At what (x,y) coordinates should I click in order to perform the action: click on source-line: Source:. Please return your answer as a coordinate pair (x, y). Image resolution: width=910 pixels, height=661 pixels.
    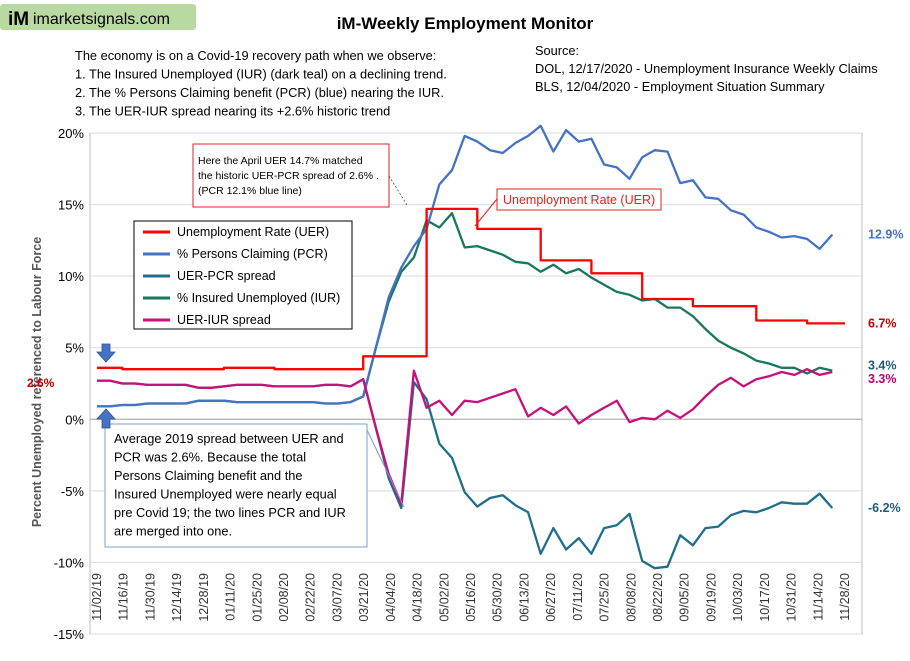
    Looking at the image, I should click on (557, 50).